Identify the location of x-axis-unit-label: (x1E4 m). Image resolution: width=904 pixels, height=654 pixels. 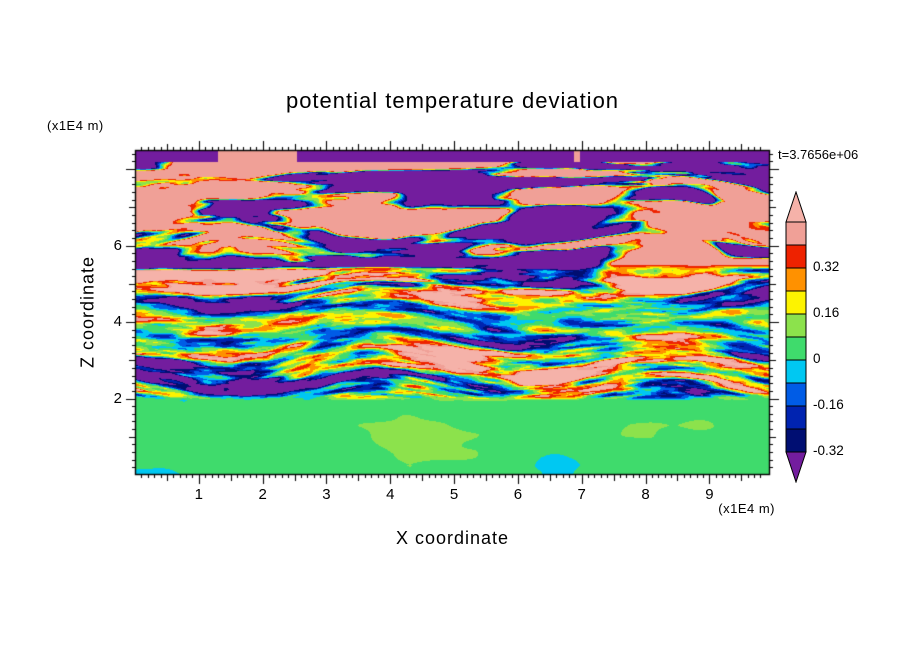
(746, 508).